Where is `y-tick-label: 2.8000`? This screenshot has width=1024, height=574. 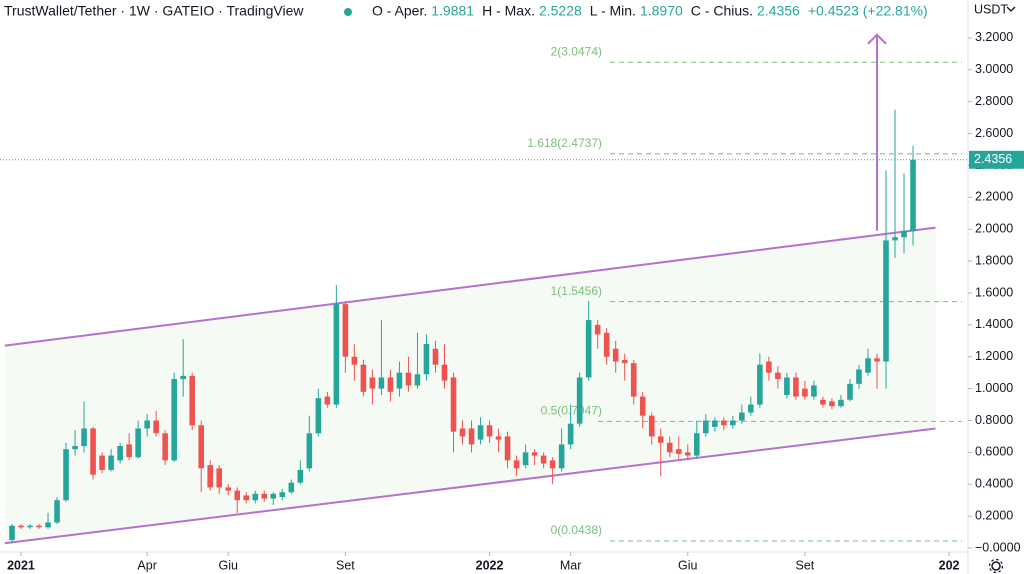 y-tick-label: 2.8000 is located at coordinates (994, 101).